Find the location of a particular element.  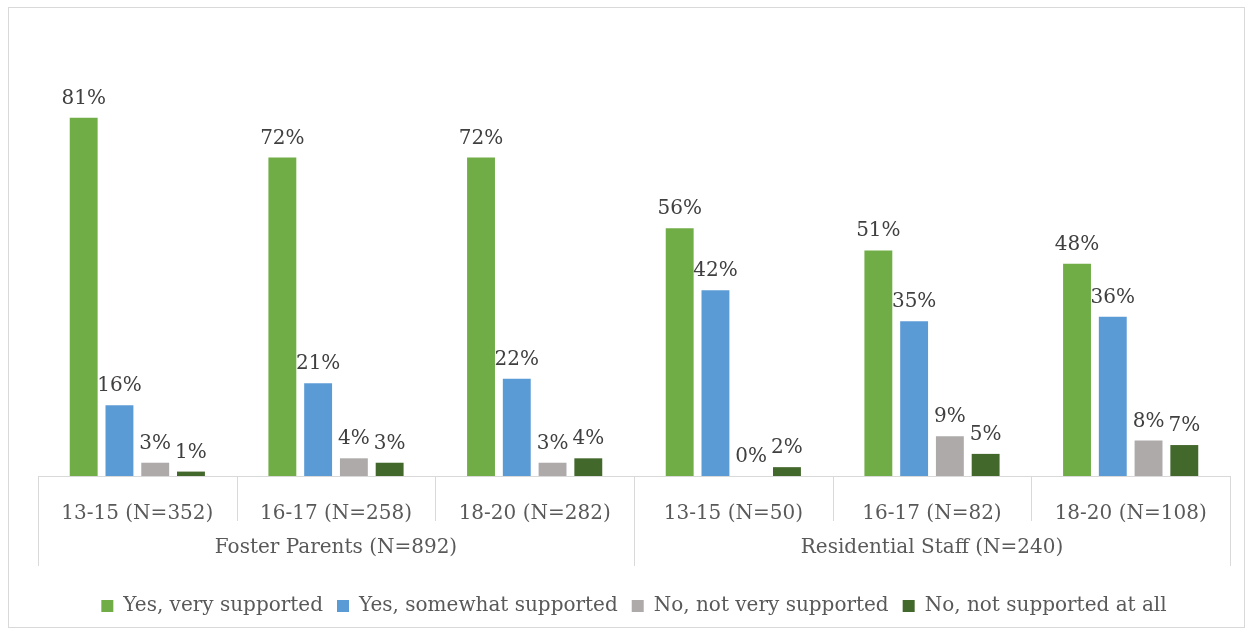

data-label: 48% is located at coordinates (1077, 242).